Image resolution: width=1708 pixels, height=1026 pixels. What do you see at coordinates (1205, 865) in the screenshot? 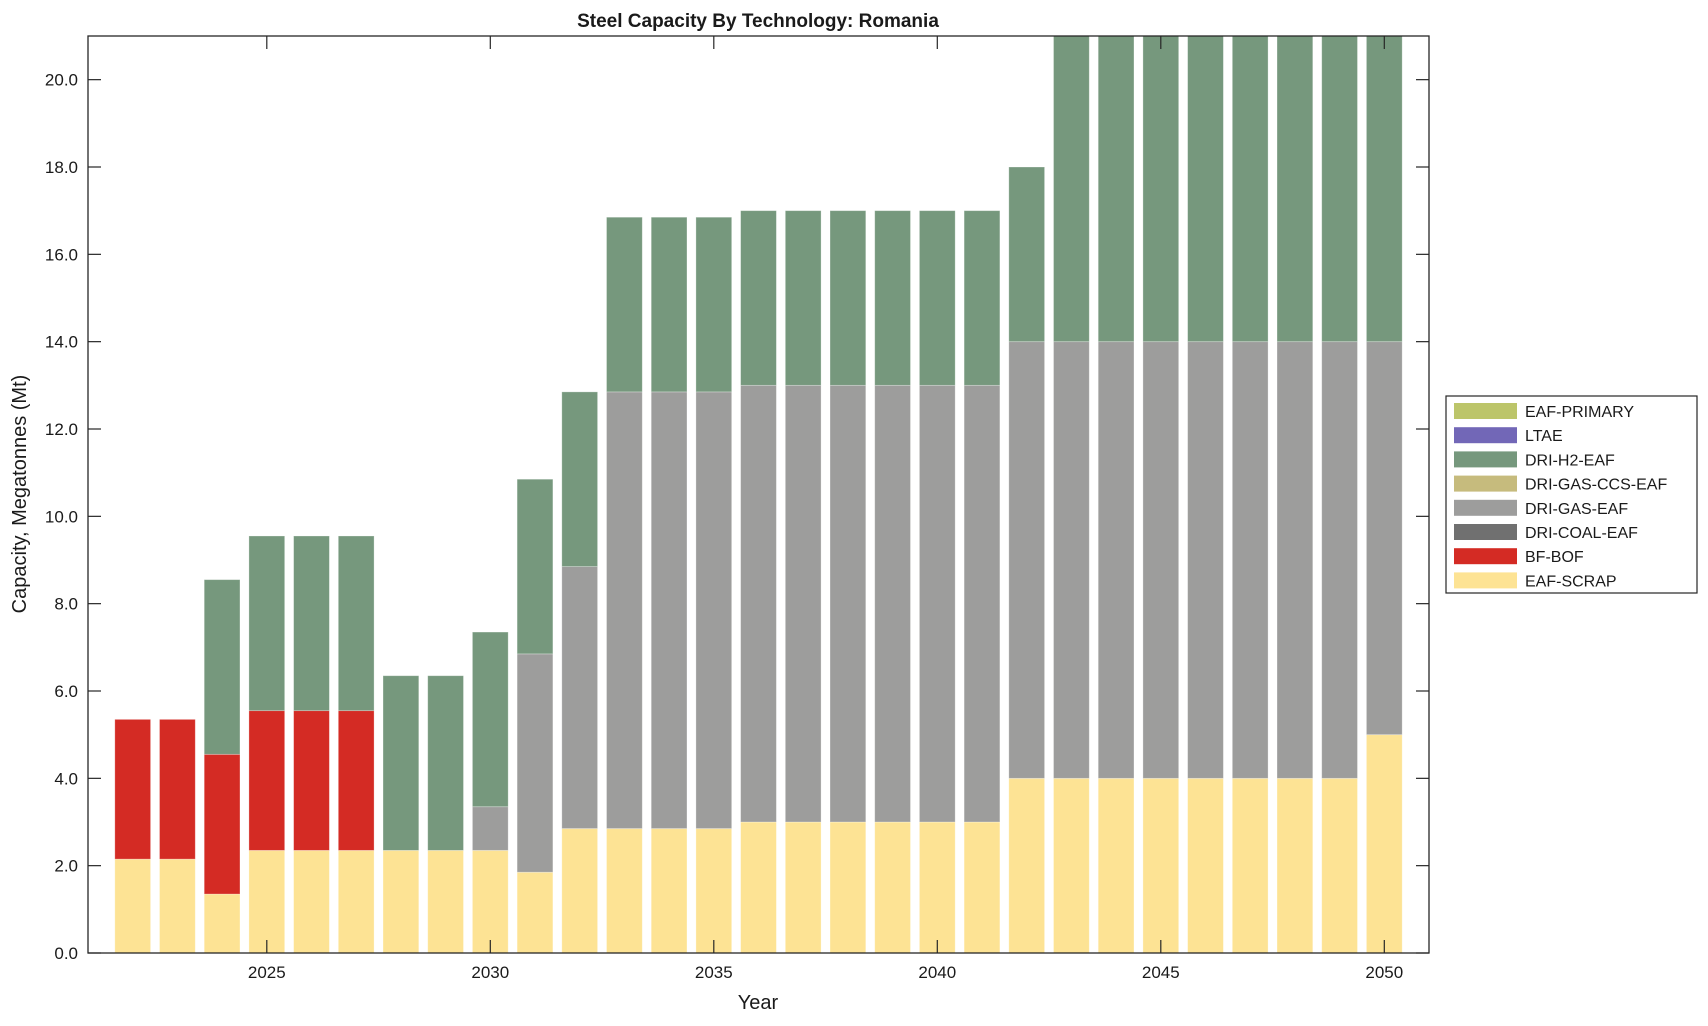
I see `bar-eaf-scrap-2046` at bounding box center [1205, 865].